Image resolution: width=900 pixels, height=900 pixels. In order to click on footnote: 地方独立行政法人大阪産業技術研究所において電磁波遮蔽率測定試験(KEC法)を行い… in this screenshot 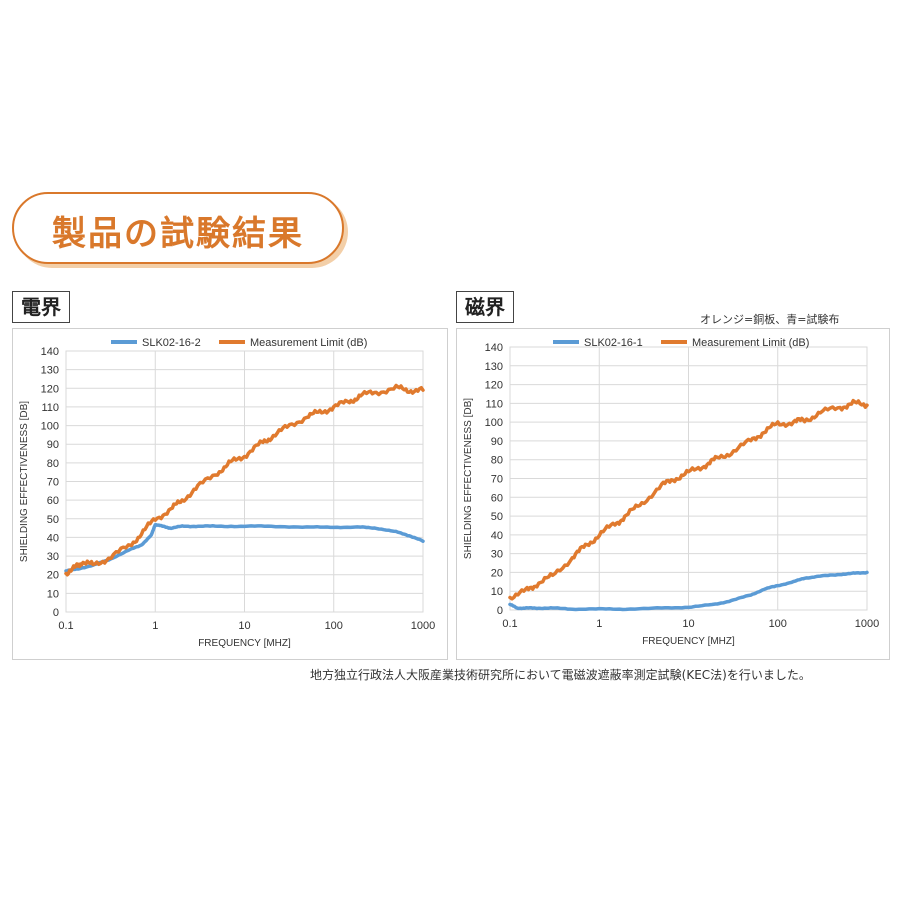, I will do `click(560, 675)`.